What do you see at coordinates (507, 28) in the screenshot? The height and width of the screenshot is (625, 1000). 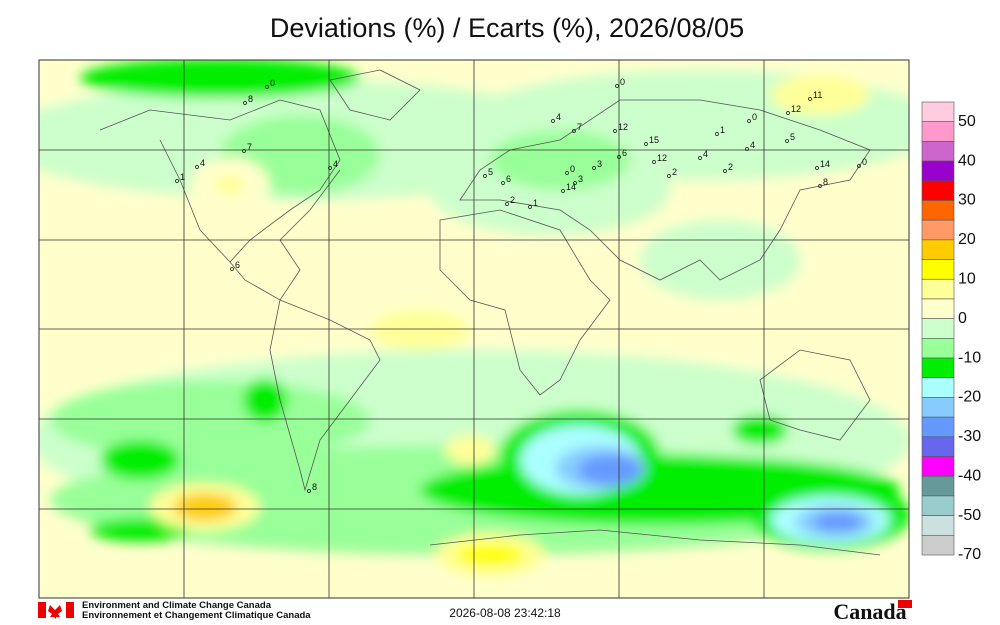 I see `title: Deviations (%) / Ecarts (%), 2026/08/05` at bounding box center [507, 28].